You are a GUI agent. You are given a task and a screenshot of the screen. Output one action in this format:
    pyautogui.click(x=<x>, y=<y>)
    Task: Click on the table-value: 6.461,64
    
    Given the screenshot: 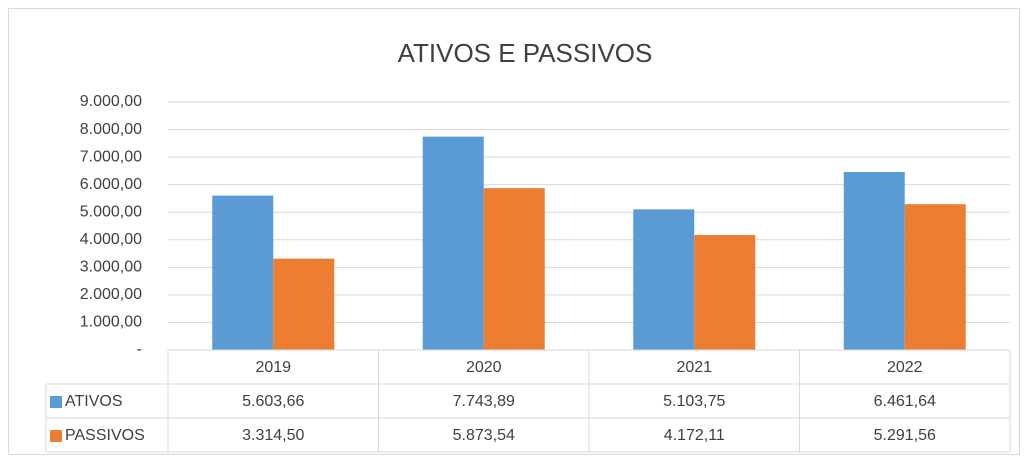 What is the action you would take?
    pyautogui.click(x=905, y=401)
    